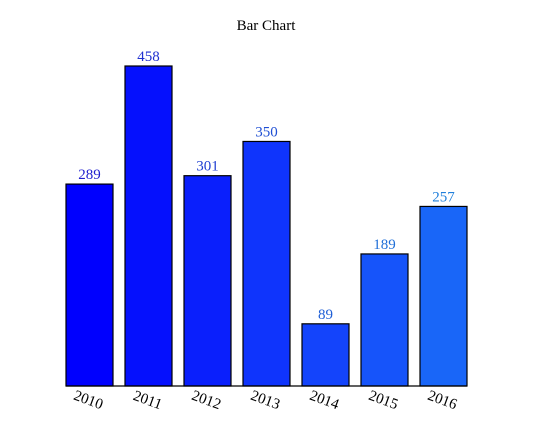  I want to click on bar-2016, so click(443, 296).